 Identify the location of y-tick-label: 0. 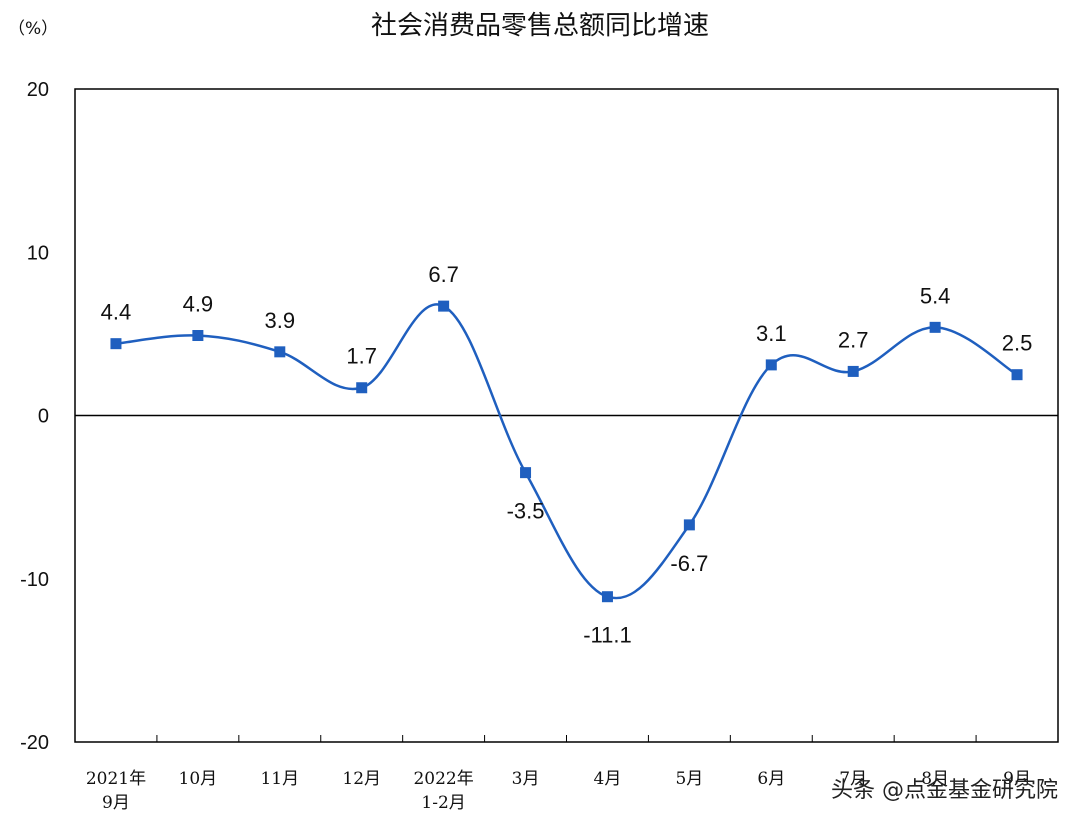
(43, 417).